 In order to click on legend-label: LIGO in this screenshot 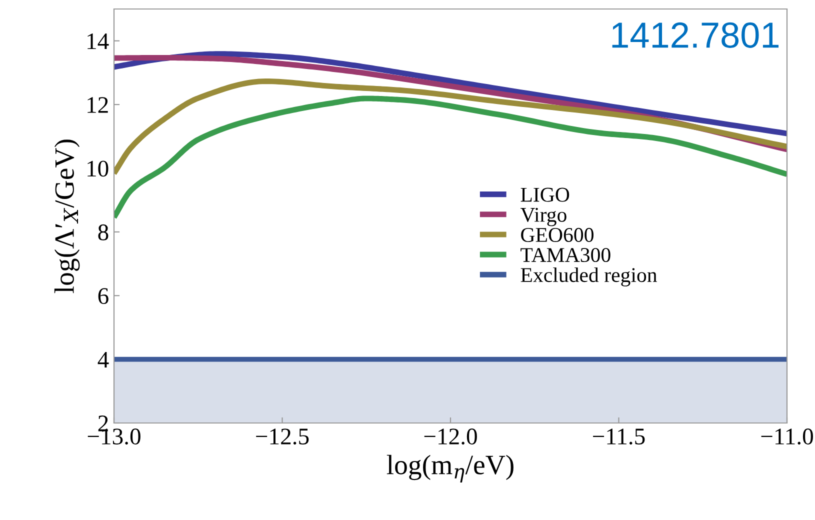, I will do `click(545, 195)`.